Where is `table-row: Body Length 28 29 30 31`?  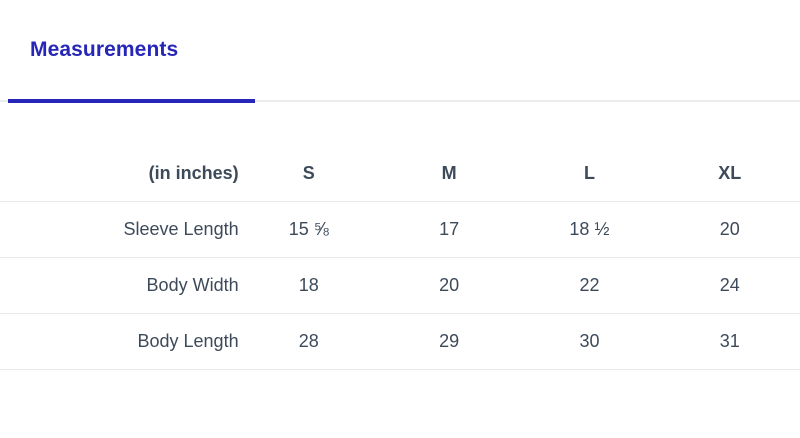 table-row: Body Length 28 29 30 31 is located at coordinates (400, 341).